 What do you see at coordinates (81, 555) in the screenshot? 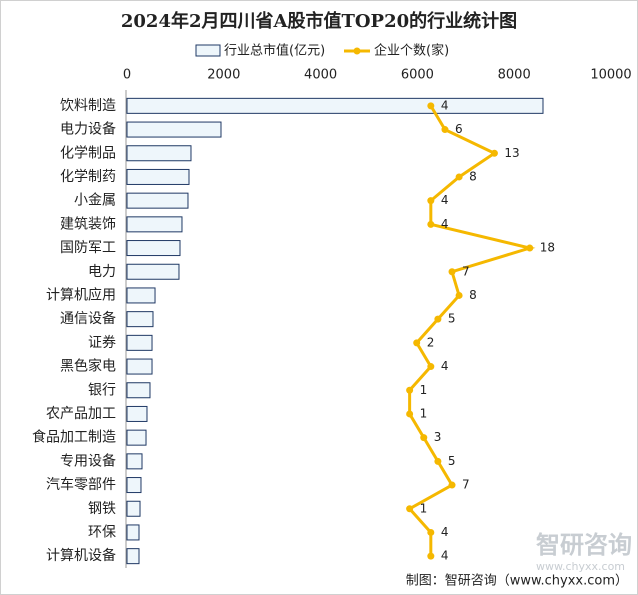
I see `y-tick-label: 计算机设备` at bounding box center [81, 555].